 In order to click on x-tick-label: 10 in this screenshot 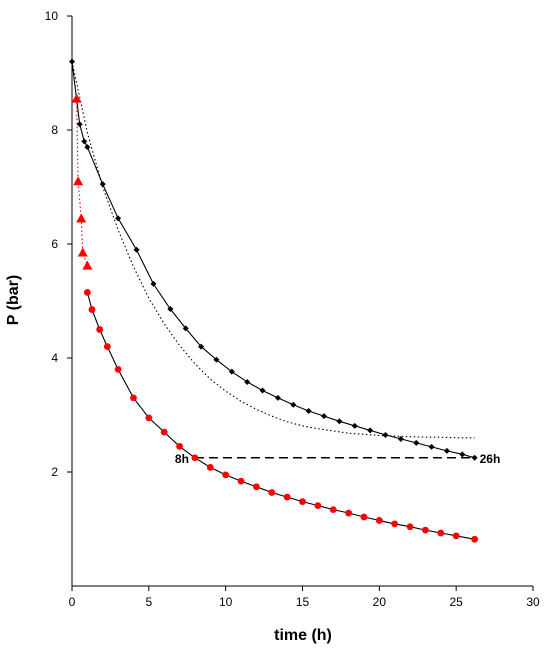, I will do `click(226, 602)`.